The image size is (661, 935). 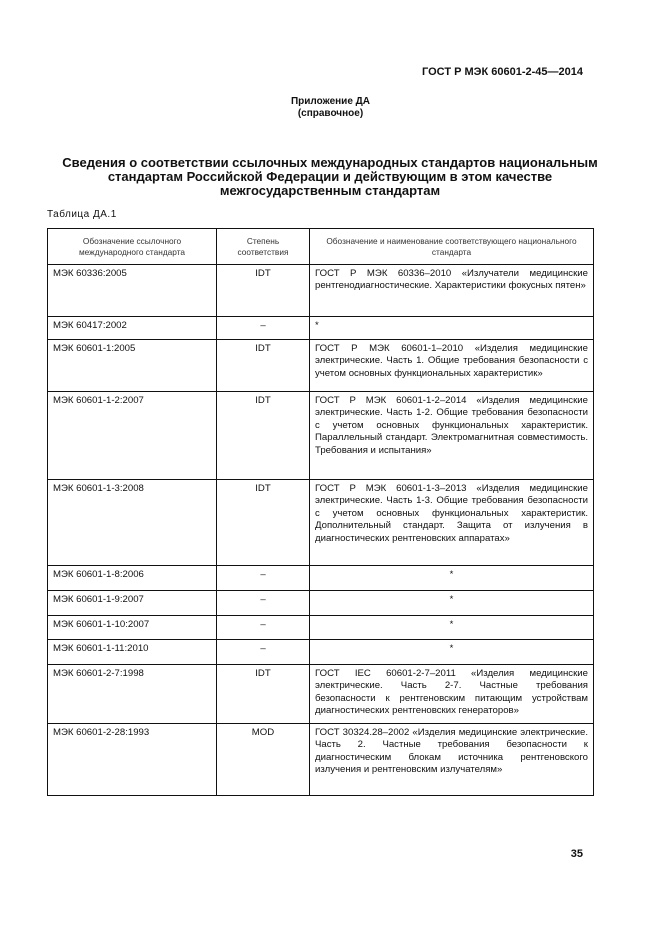 I want to click on appendix-subtitle: (справочное), so click(x=330, y=113).